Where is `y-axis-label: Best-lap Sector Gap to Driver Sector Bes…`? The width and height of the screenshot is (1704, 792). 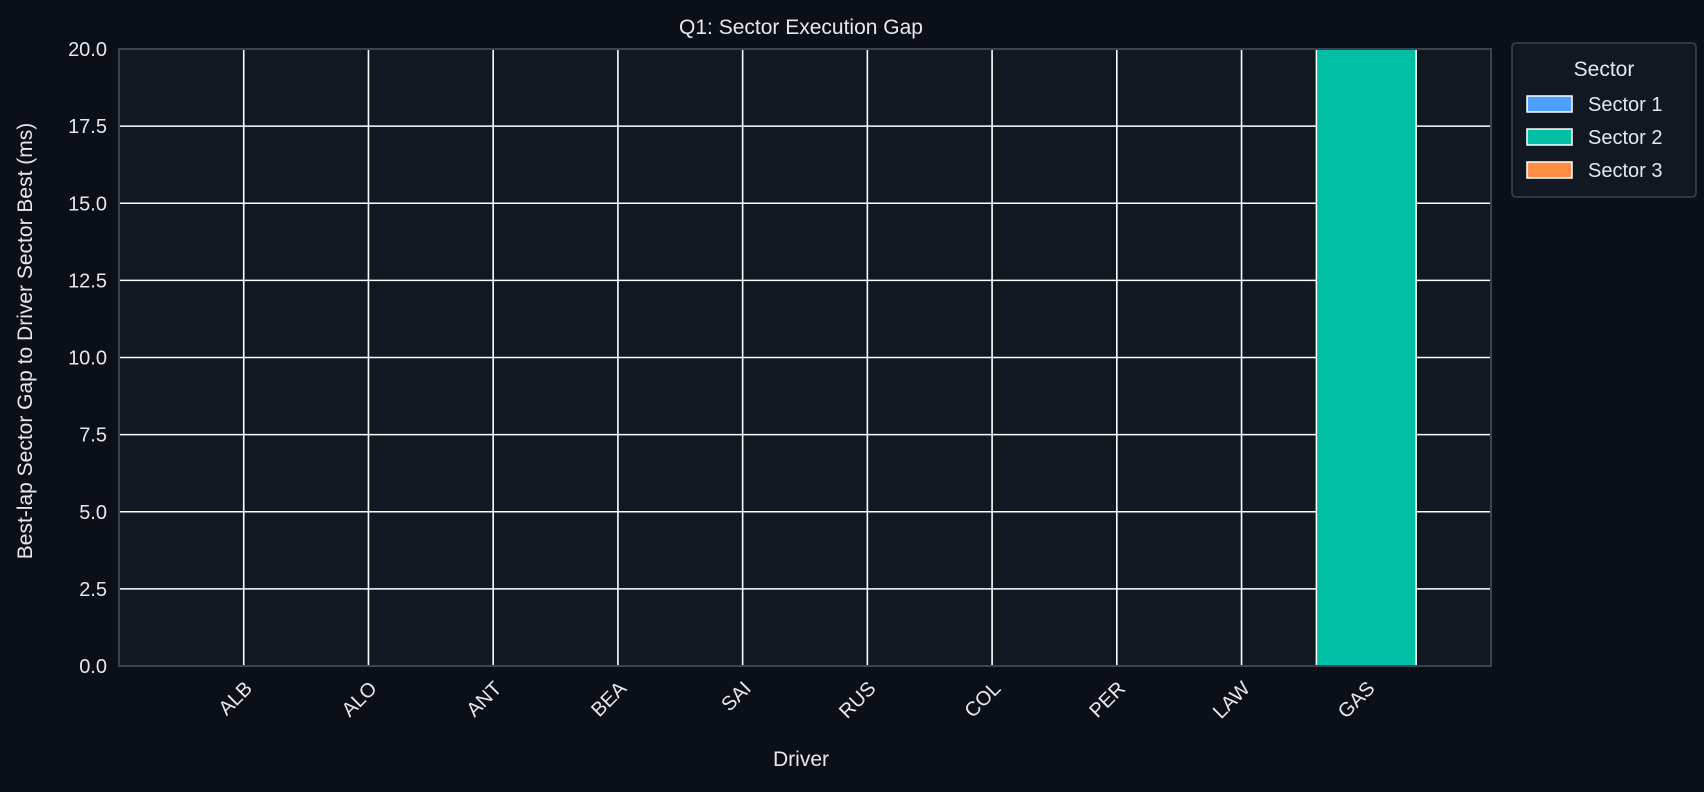
y-axis-label: Best-lap Sector Gap to Driver Sector Bes… is located at coordinates (25, 341).